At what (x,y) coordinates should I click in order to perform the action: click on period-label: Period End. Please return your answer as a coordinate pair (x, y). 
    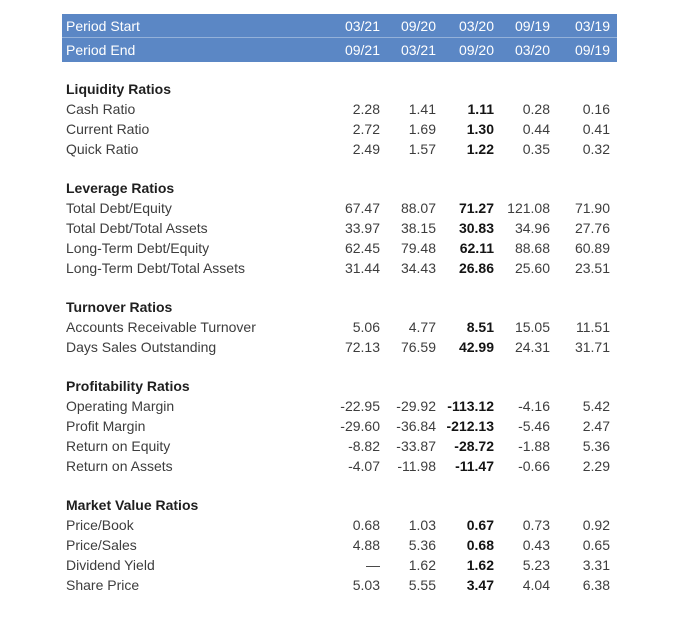
    Looking at the image, I should click on (101, 50).